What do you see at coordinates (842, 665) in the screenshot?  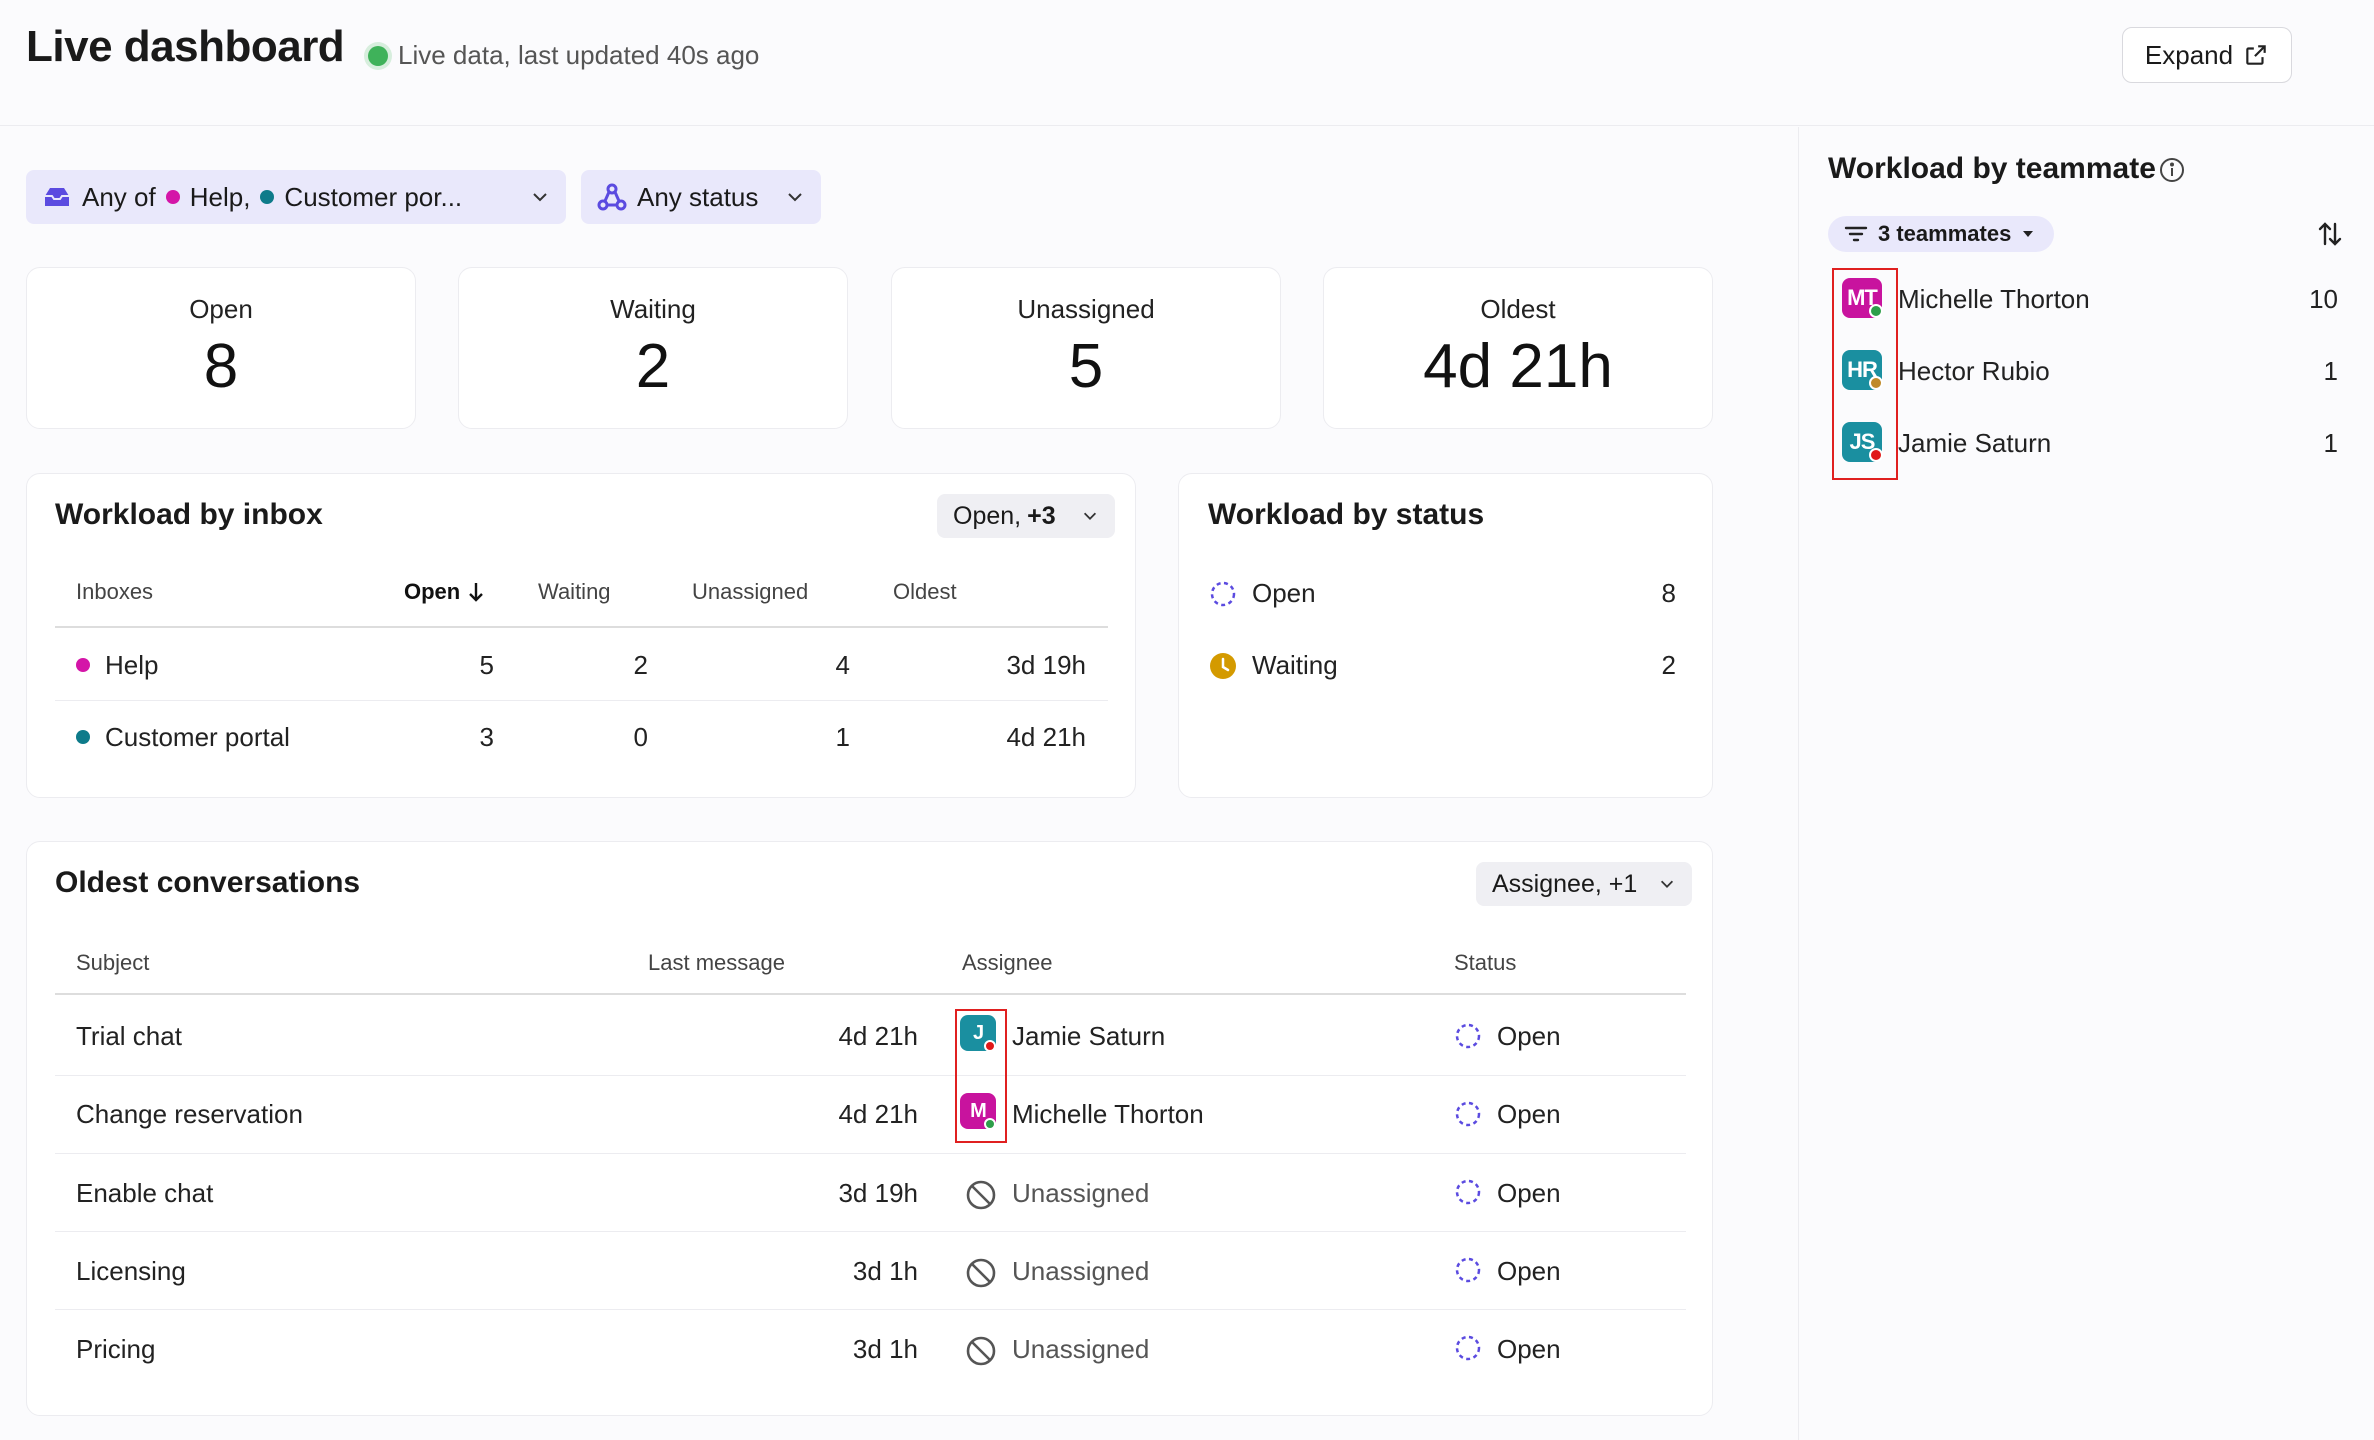 I see `inbox-unassigned-count: 4` at bounding box center [842, 665].